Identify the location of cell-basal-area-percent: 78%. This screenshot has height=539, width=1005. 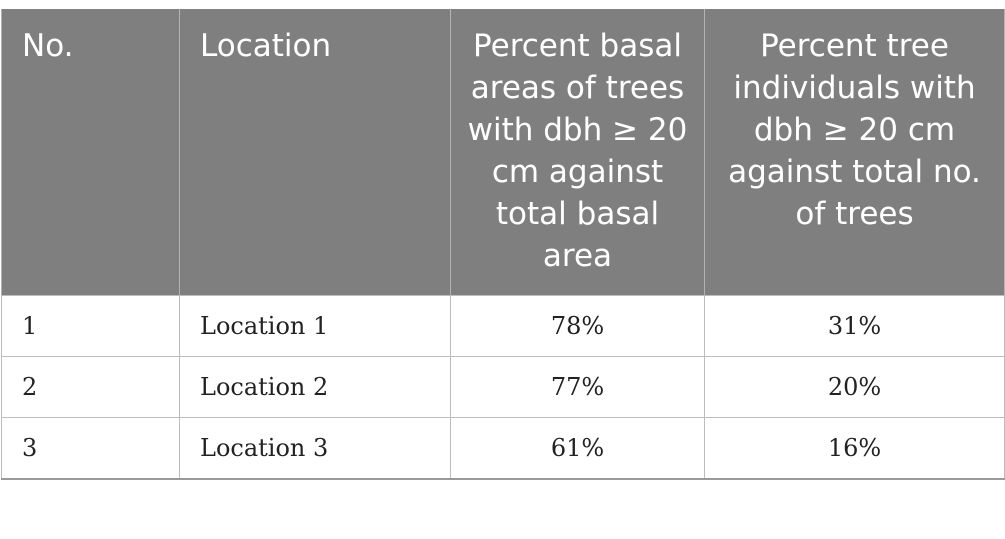
(577, 326).